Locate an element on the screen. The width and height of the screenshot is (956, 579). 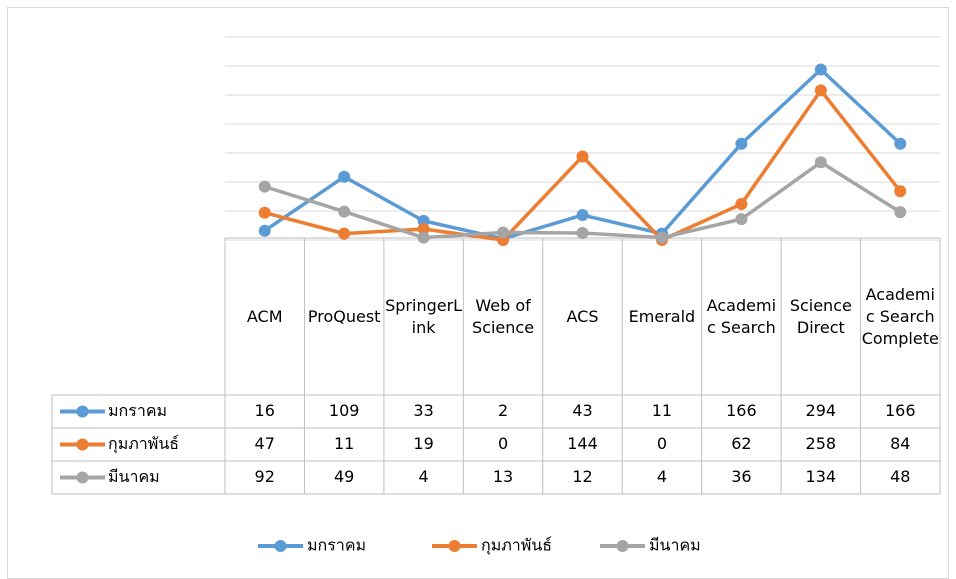
table-value: 258 is located at coordinates (821, 443).